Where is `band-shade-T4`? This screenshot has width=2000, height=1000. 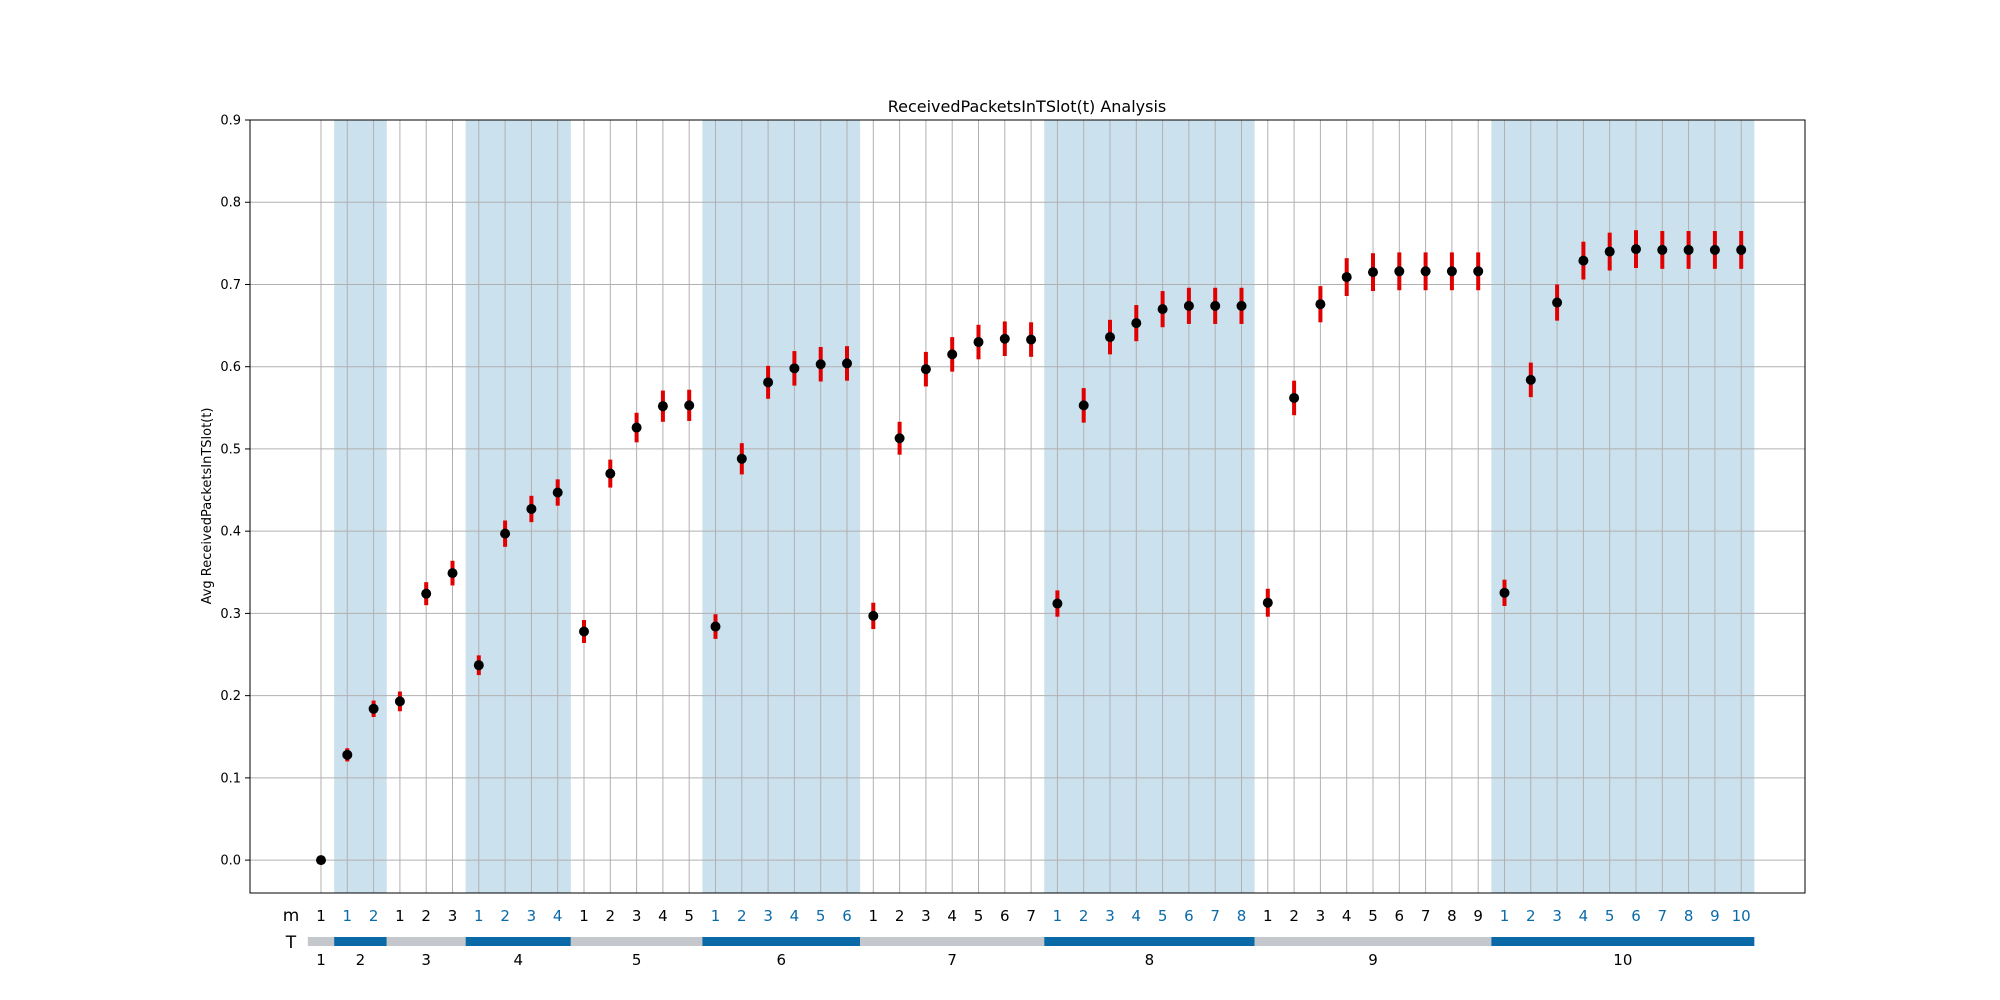 band-shade-T4 is located at coordinates (518, 506).